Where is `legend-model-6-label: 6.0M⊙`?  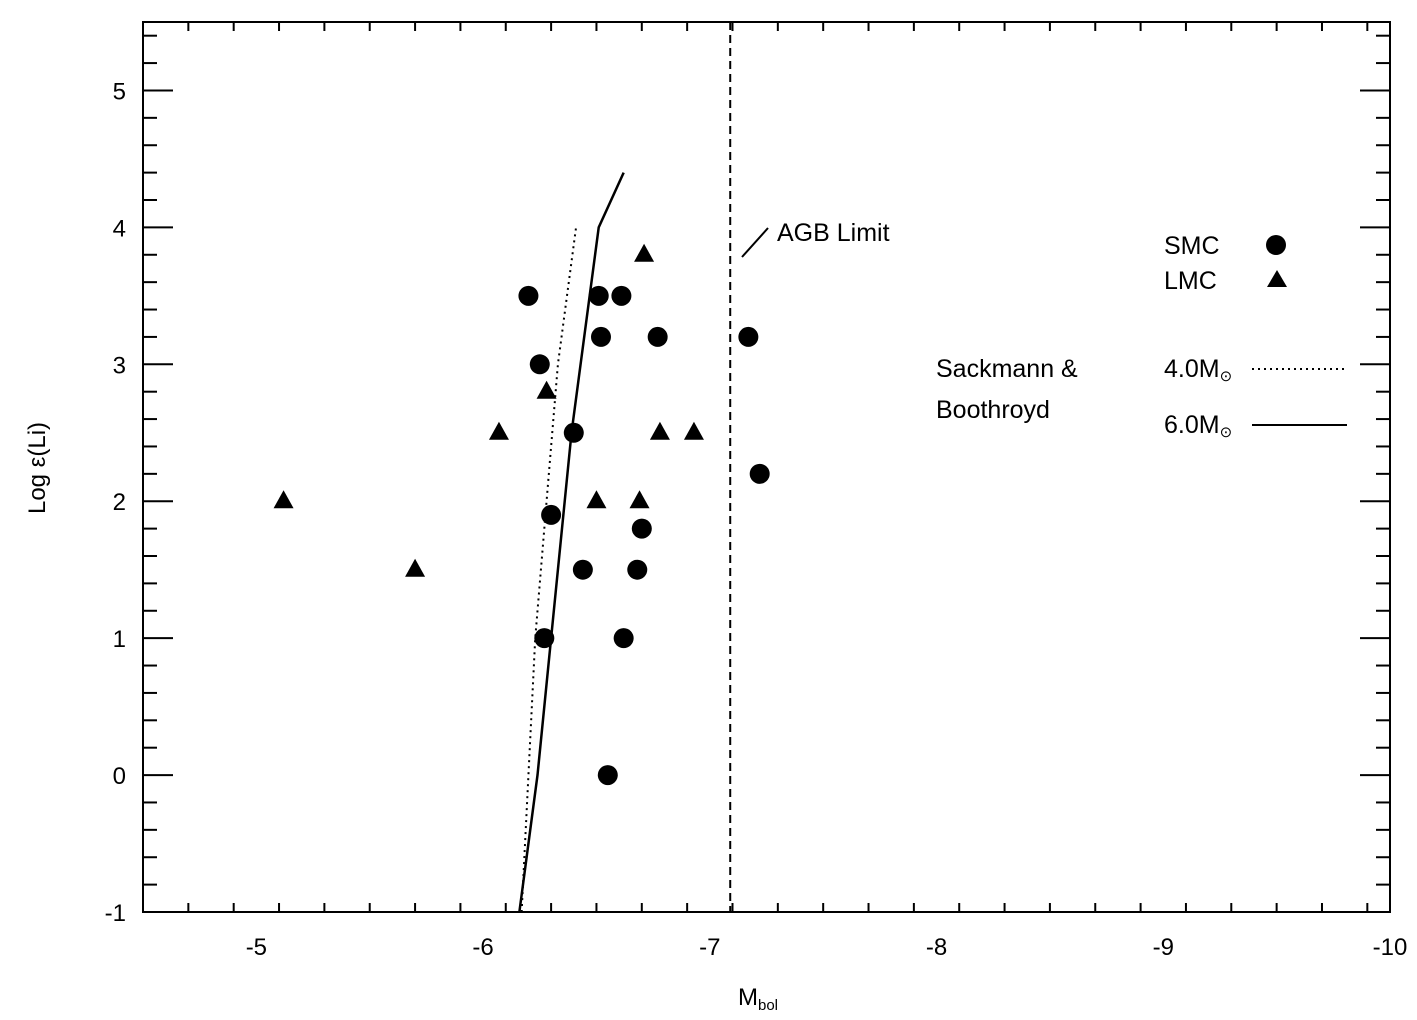
legend-model-6-label: 6.0M⊙ is located at coordinates (1198, 426).